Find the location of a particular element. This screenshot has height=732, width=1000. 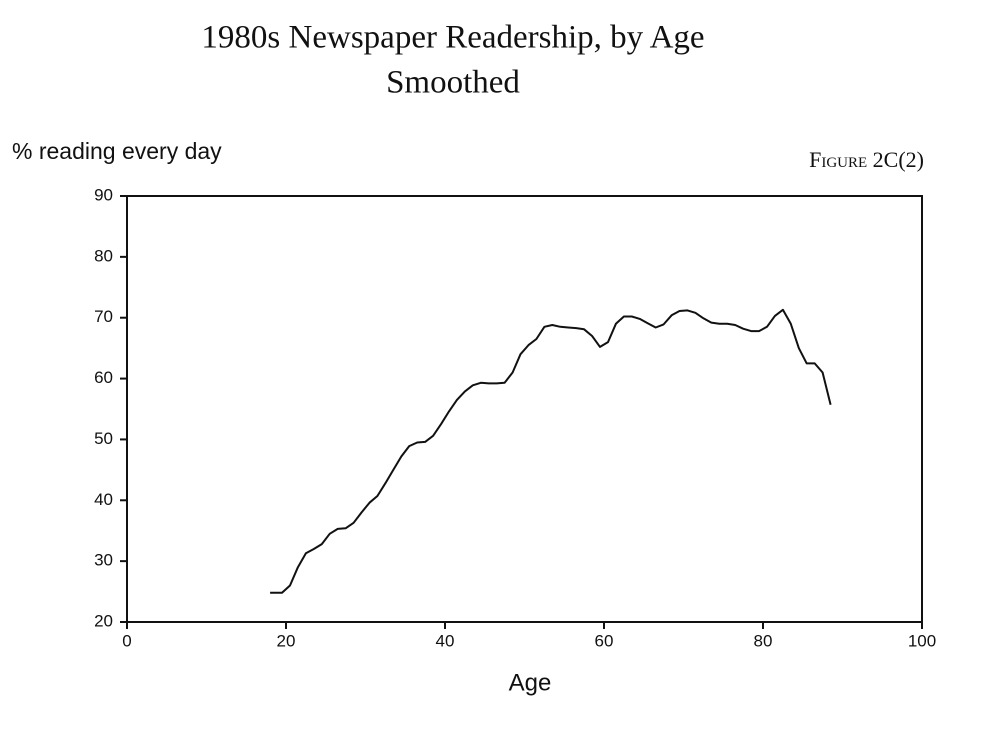

y-tick-label: 90 is located at coordinates (103, 194).